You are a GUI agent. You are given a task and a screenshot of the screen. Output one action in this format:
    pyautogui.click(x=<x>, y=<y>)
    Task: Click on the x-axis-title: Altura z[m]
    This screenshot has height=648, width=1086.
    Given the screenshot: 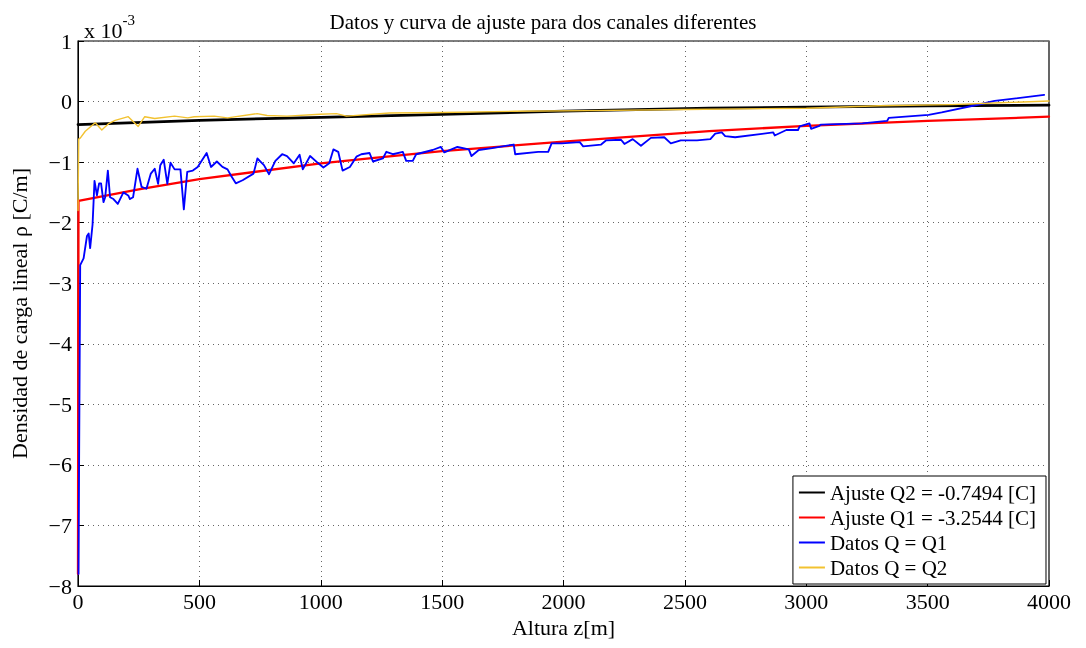 What is the action you would take?
    pyautogui.click(x=563, y=628)
    